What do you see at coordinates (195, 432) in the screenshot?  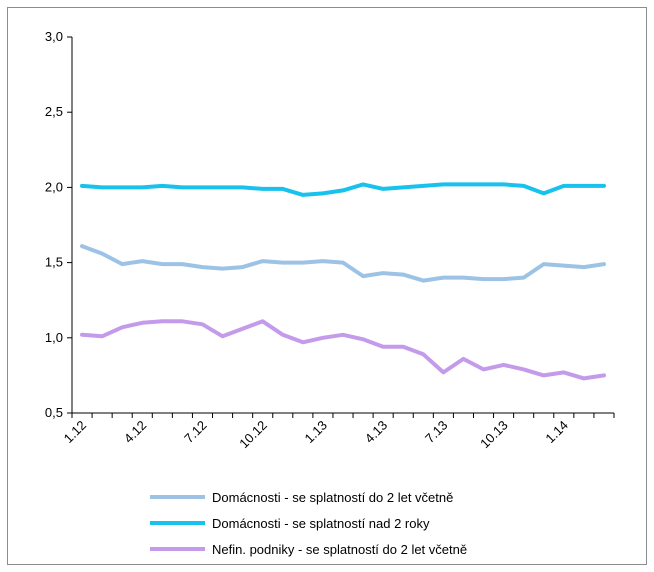 I see `x-tick-label: 7.12` at bounding box center [195, 432].